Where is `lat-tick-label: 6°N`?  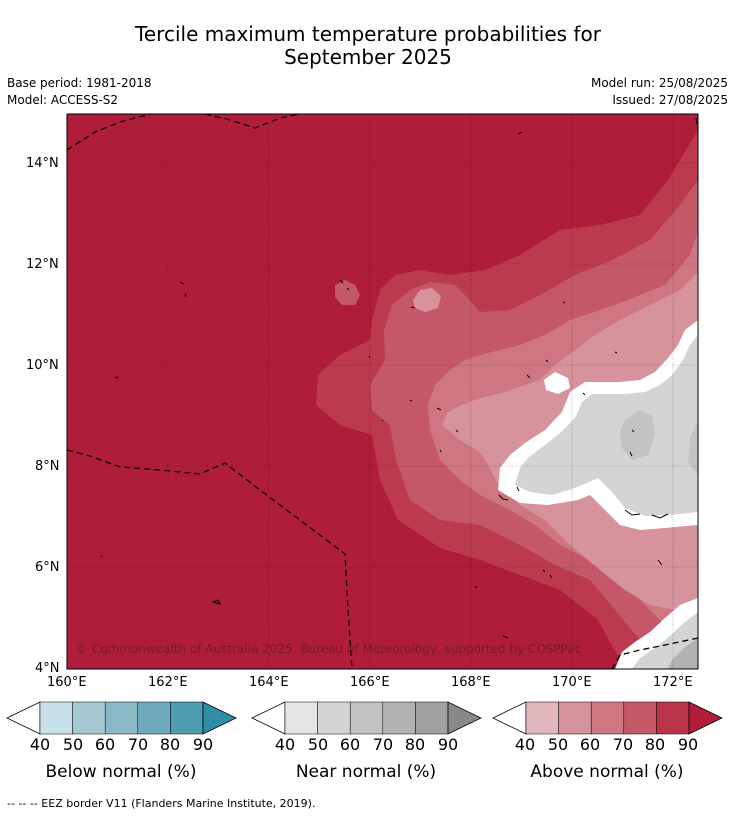 lat-tick-label: 6°N is located at coordinates (47, 567).